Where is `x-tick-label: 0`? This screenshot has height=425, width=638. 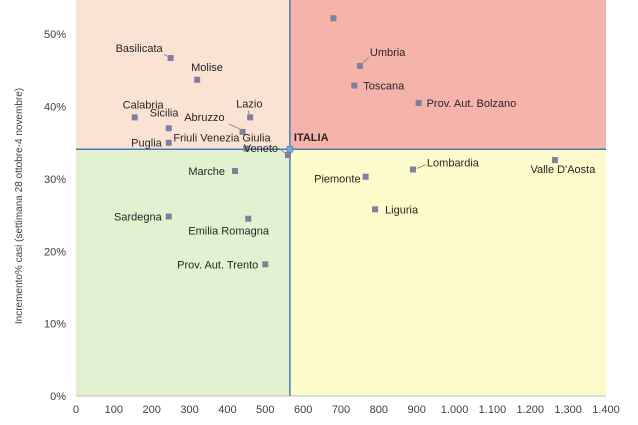
x-tick-label: 0 is located at coordinates (76, 410).